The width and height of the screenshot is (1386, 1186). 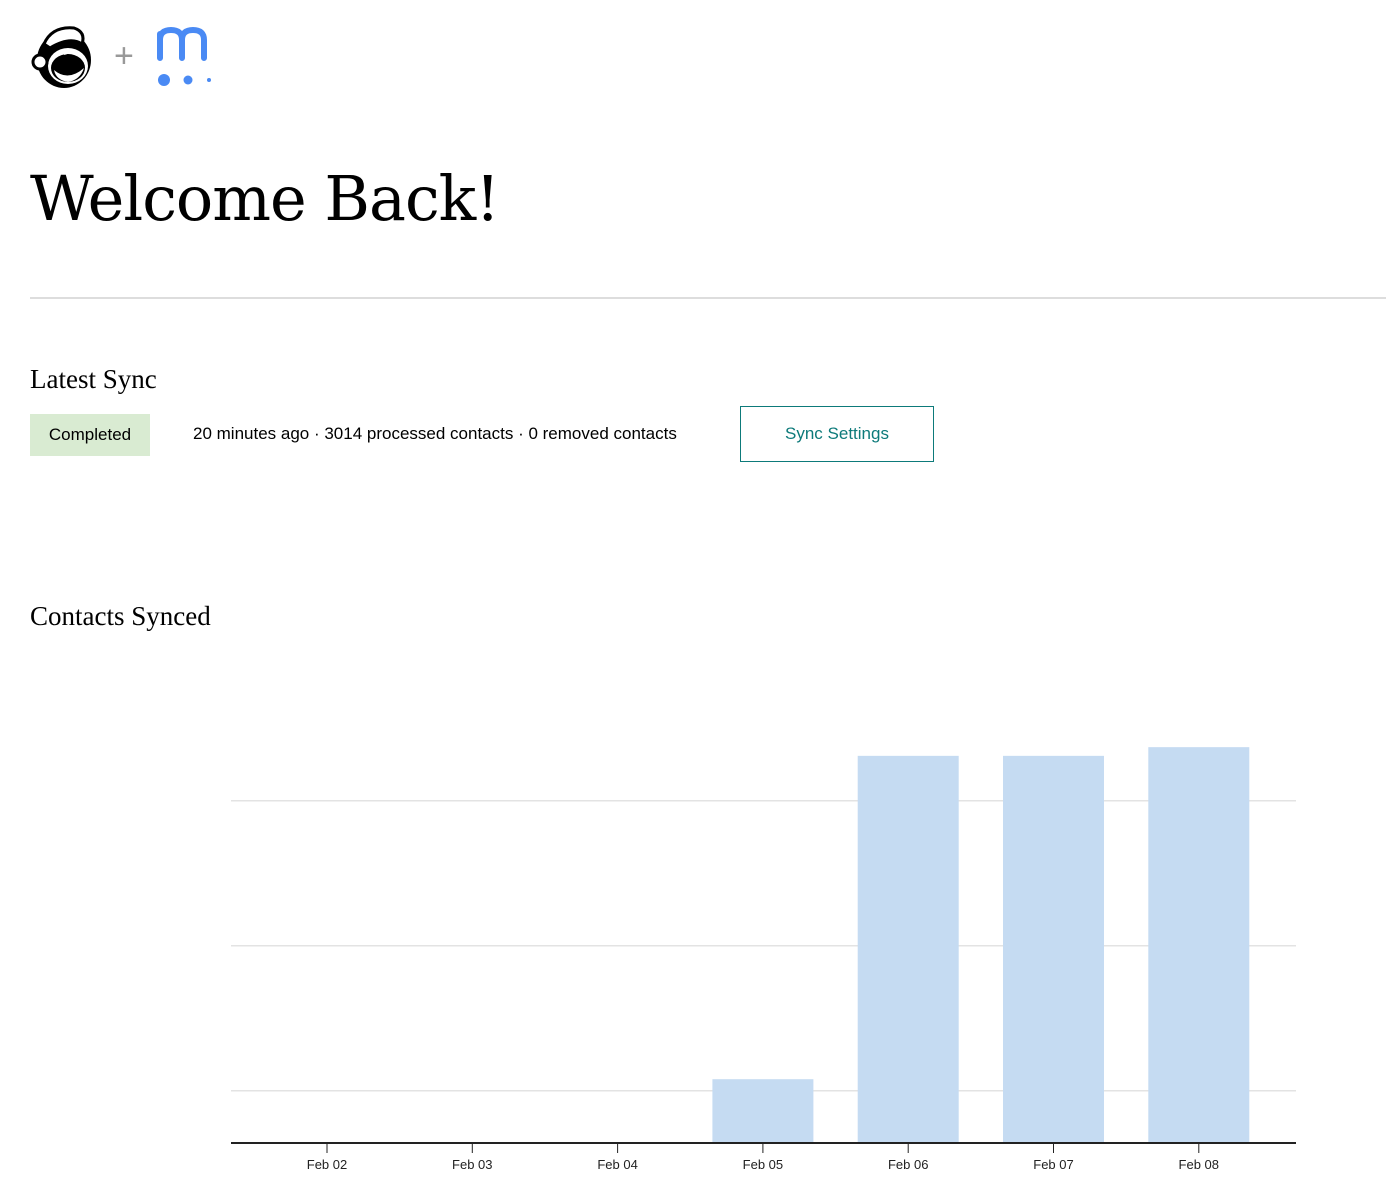 I want to click on x-tick-label: Feb 05, so click(x=763, y=1164).